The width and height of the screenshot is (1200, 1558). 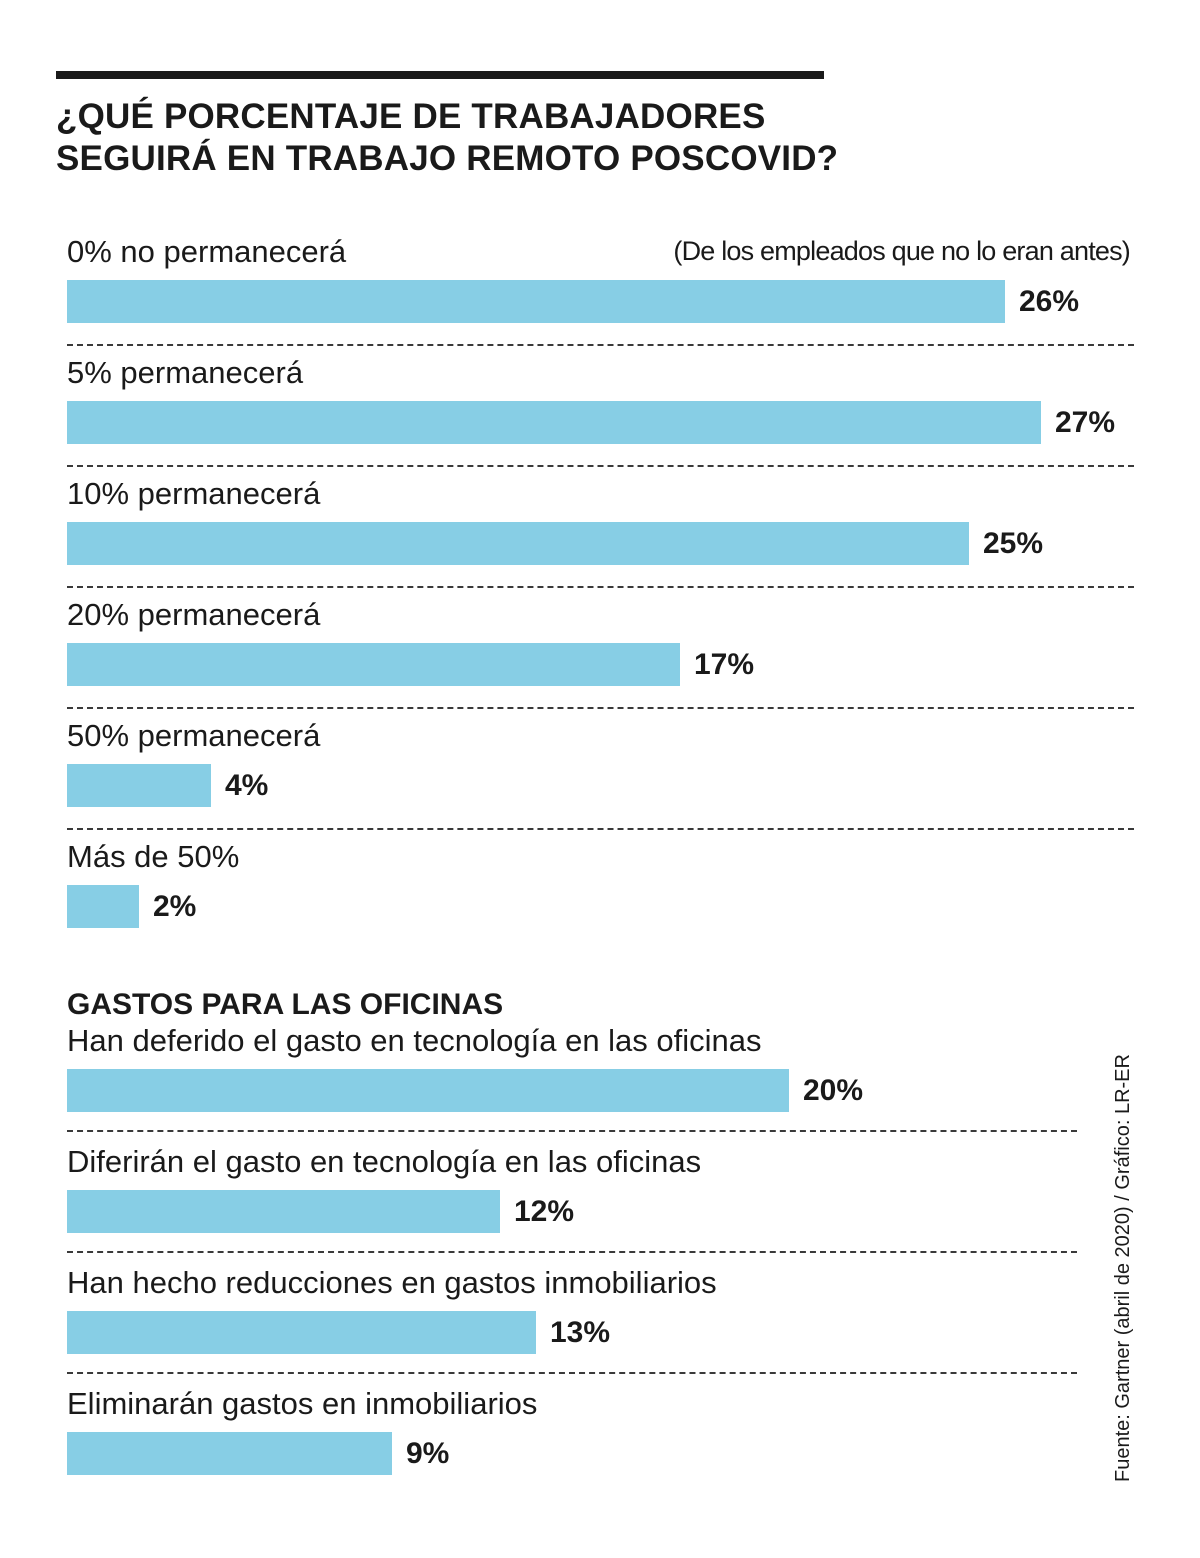 What do you see at coordinates (580, 1332) in the screenshot?
I see `data-label: 13%` at bounding box center [580, 1332].